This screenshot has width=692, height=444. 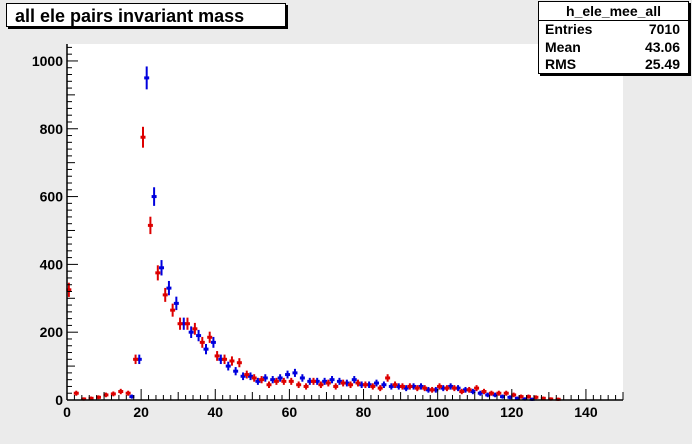 What do you see at coordinates (215, 412) in the screenshot?
I see `x-tick-label: 40` at bounding box center [215, 412].